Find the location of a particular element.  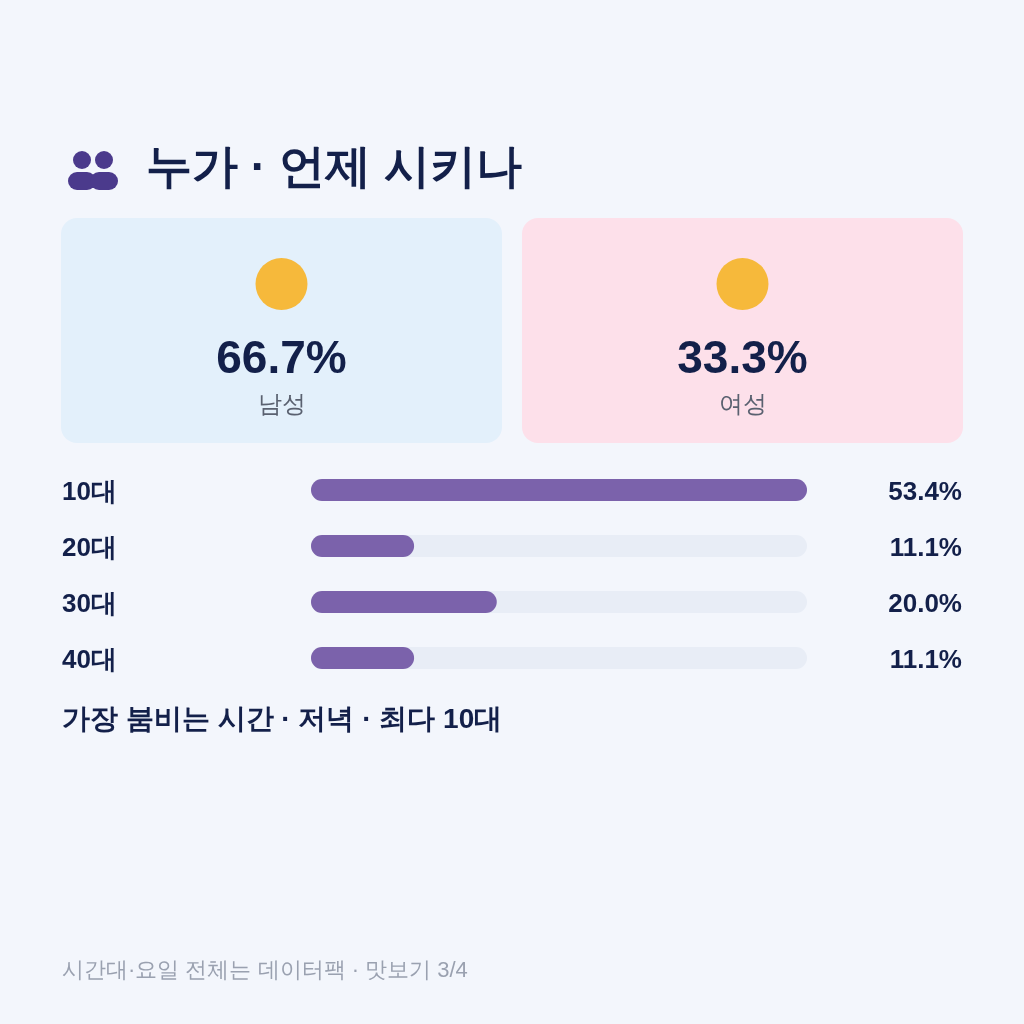

y-tick-label: 10대 is located at coordinates (89, 491).